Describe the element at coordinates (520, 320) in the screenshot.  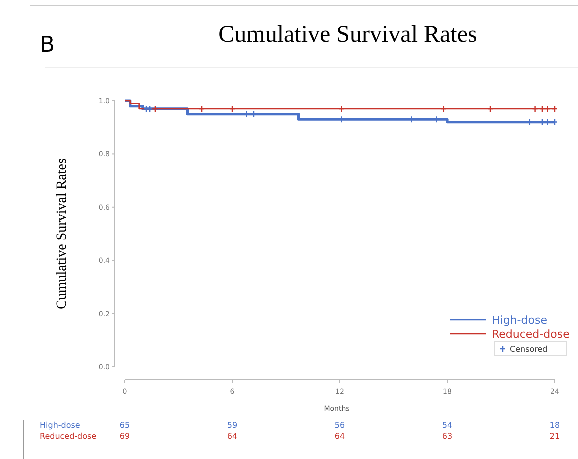
I see `legend-label: High-dose` at that location.